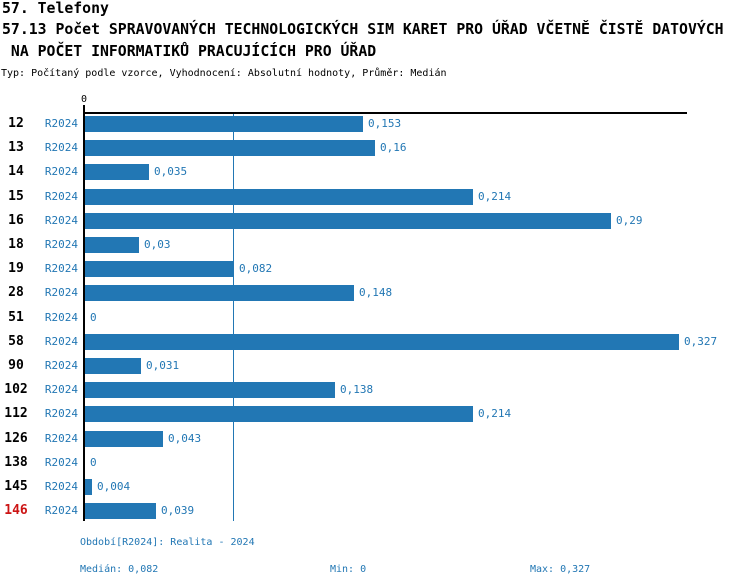  I want to click on chart-row: 138 R2024 0, so click(375, 465).